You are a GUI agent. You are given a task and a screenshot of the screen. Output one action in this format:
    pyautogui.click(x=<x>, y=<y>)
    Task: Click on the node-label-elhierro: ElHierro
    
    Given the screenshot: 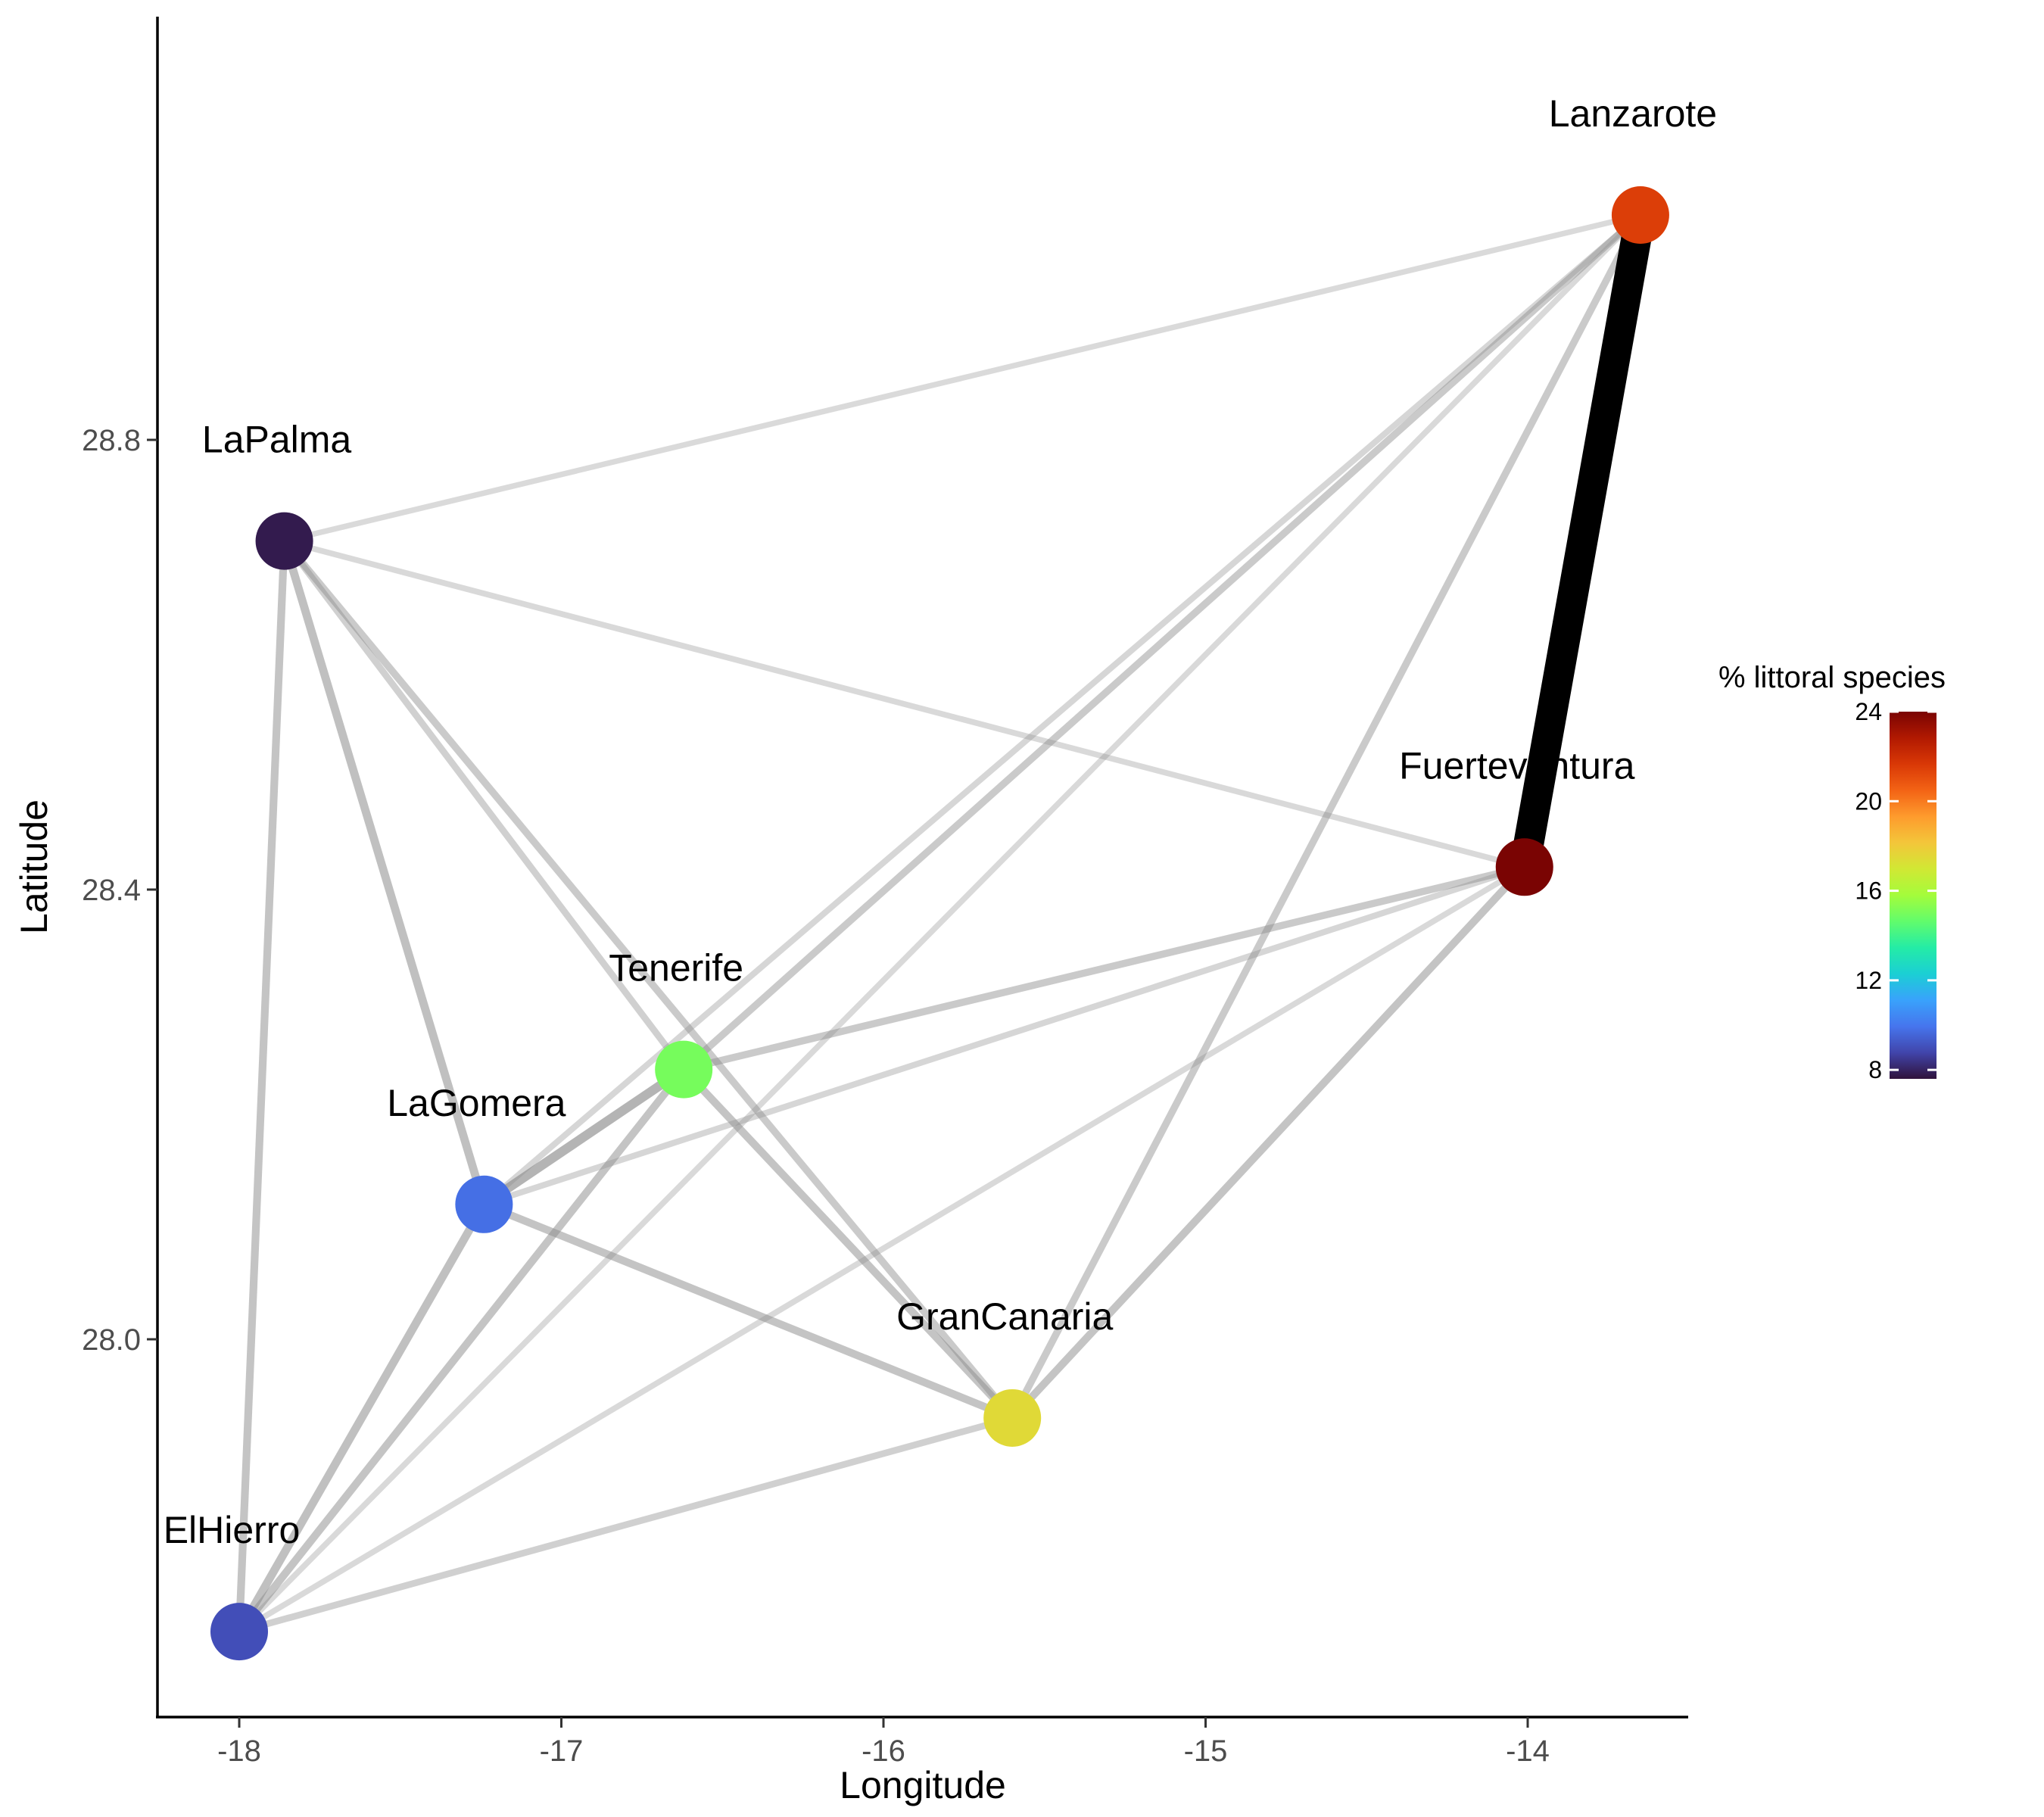 What is the action you would take?
    pyautogui.click(x=232, y=1530)
    